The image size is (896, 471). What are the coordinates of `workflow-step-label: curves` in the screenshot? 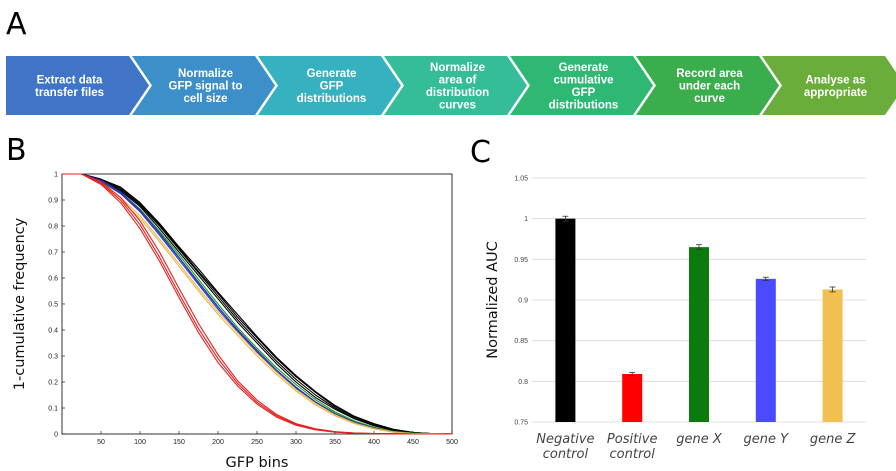 It's located at (457, 105).